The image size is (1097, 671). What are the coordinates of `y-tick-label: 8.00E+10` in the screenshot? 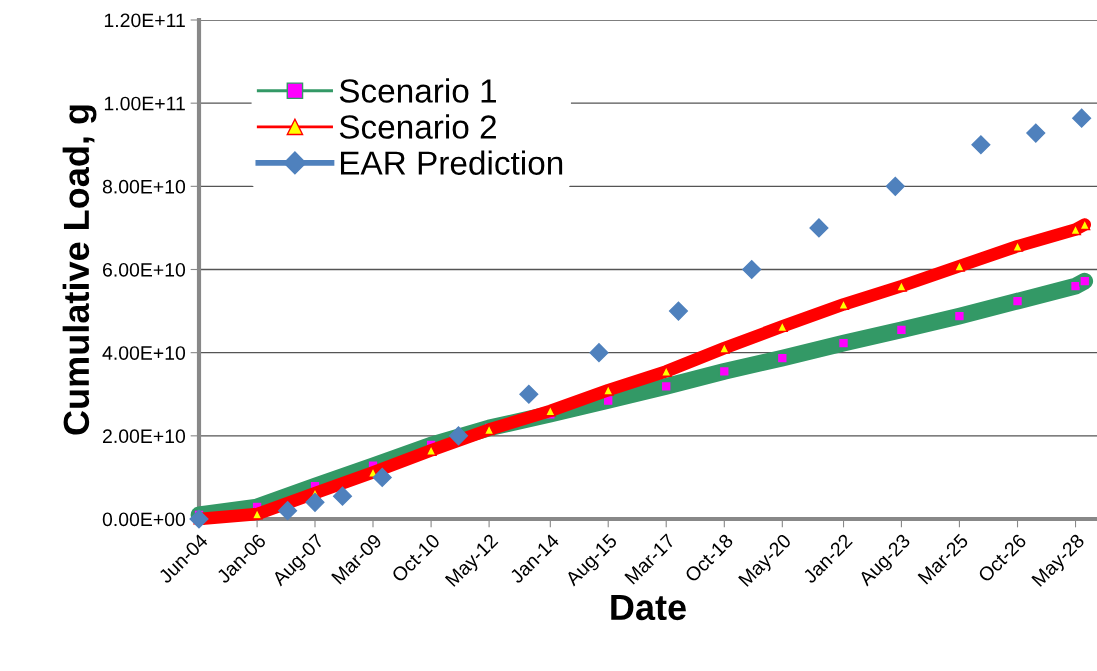 It's located at (144, 186).